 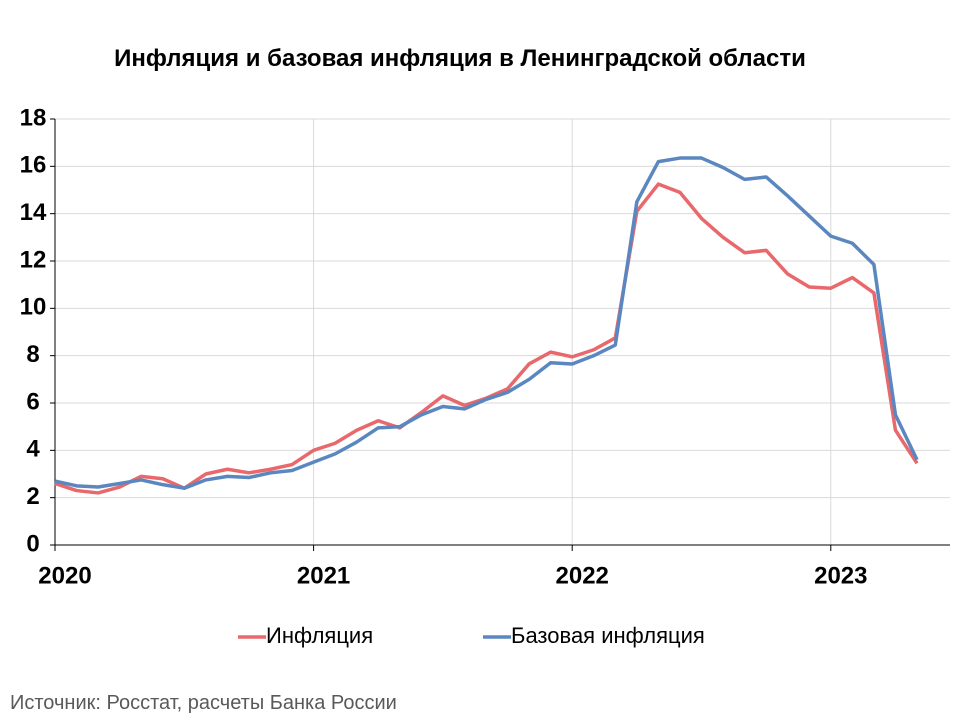 What do you see at coordinates (33, 212) in the screenshot?
I see `y-tick-label: 14` at bounding box center [33, 212].